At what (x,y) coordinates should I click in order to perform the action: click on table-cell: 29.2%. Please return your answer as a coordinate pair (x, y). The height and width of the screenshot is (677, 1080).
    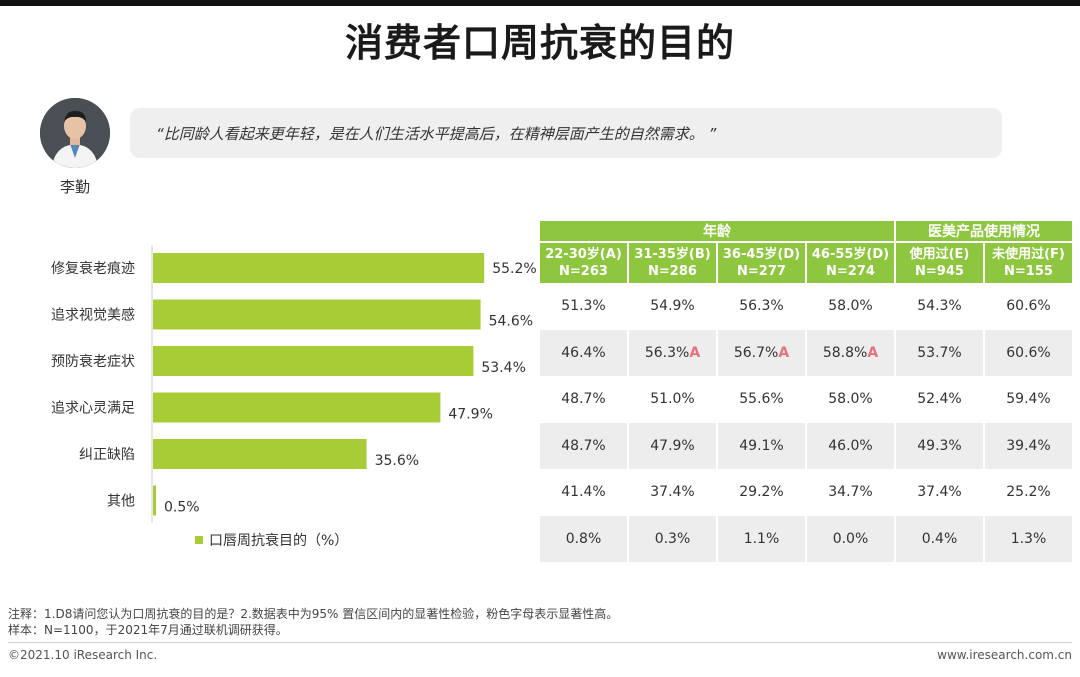
    Looking at the image, I should click on (761, 492).